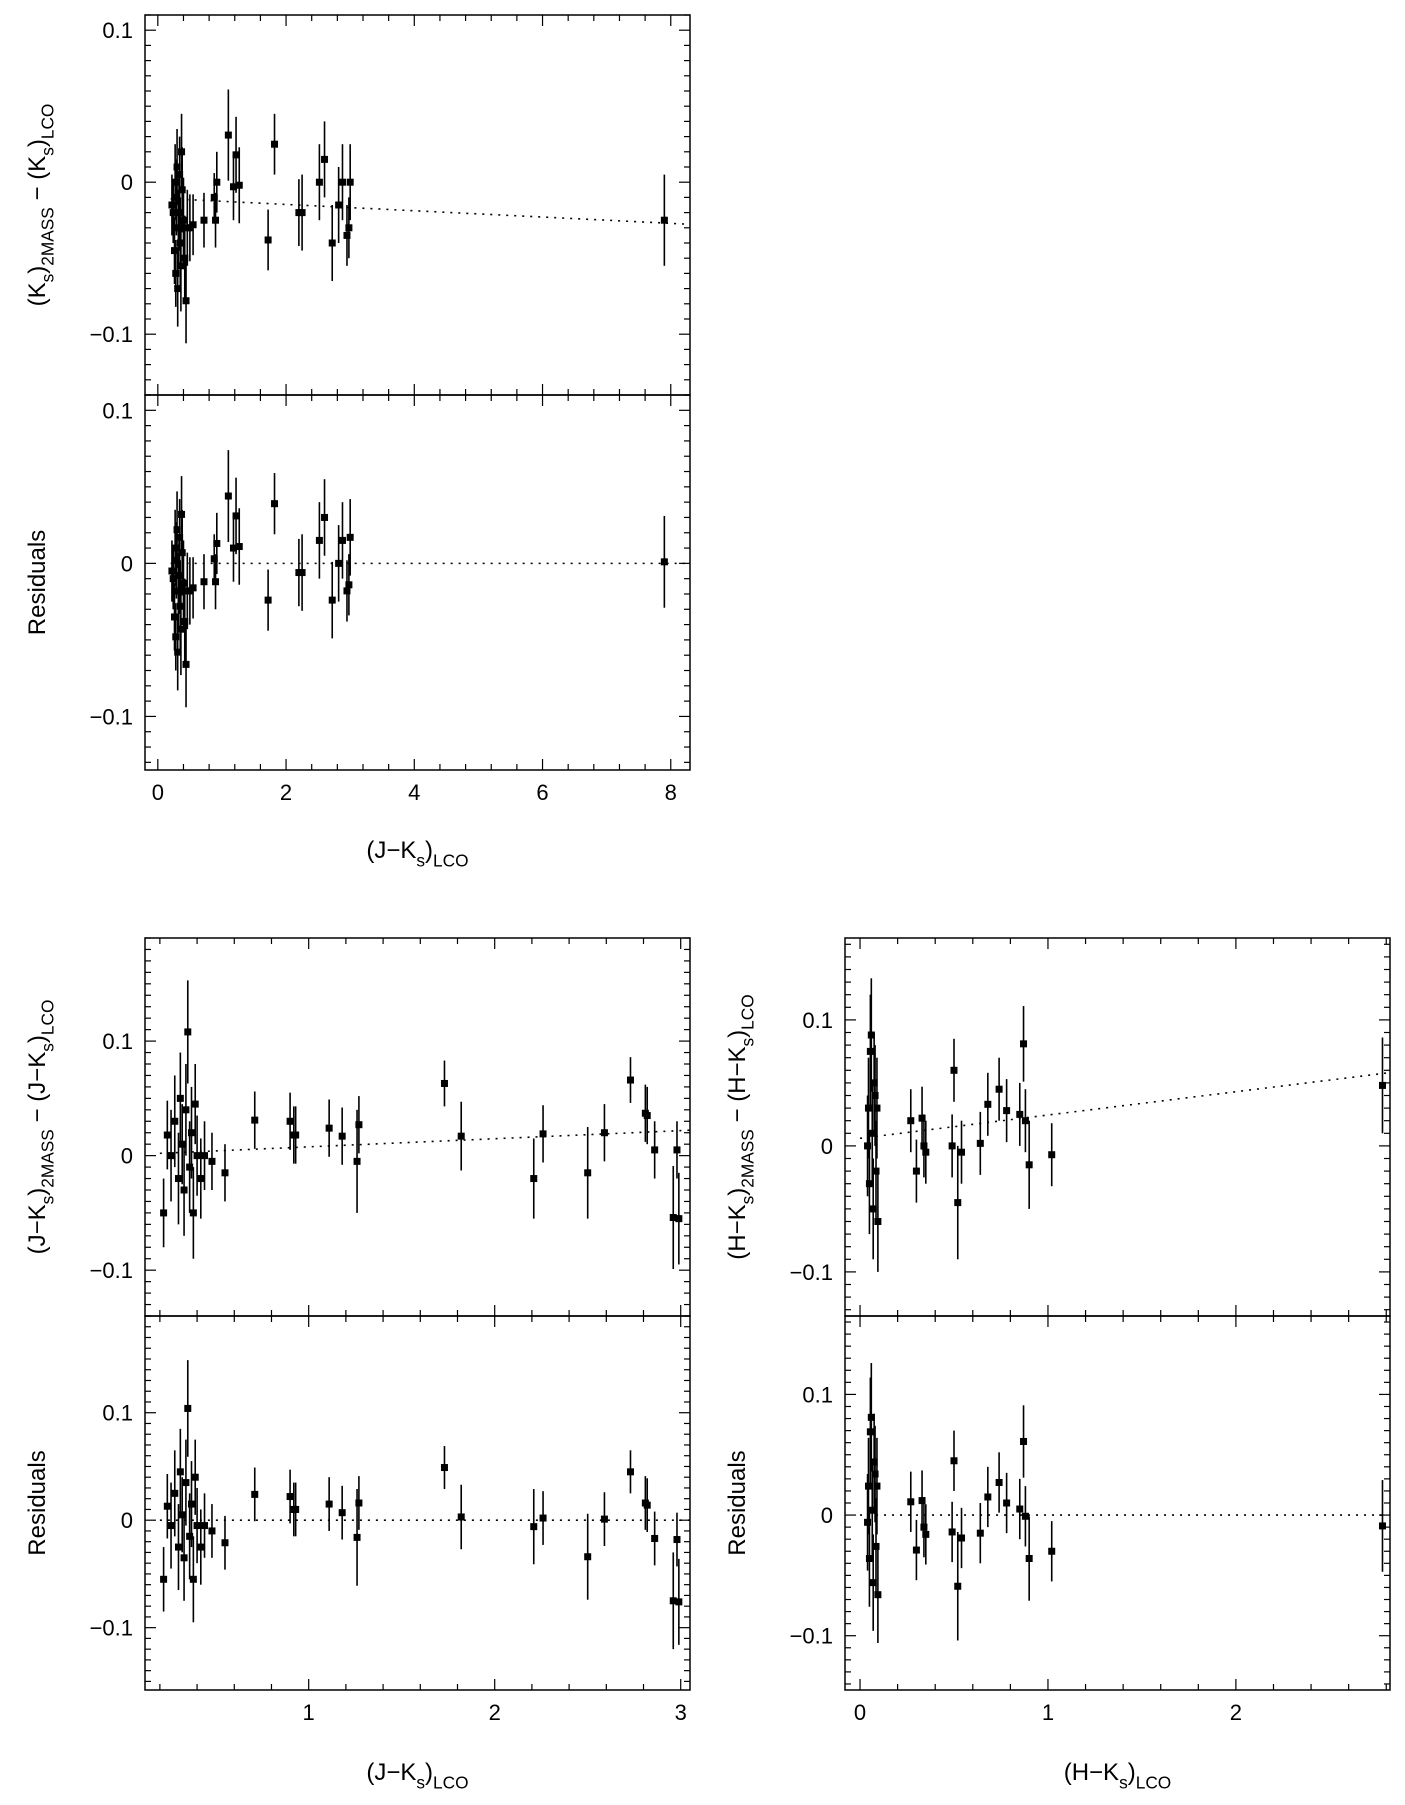 The image size is (1405, 1805). What do you see at coordinates (1236, 1712) in the screenshot?
I see `hk-xtick-label: 2` at bounding box center [1236, 1712].